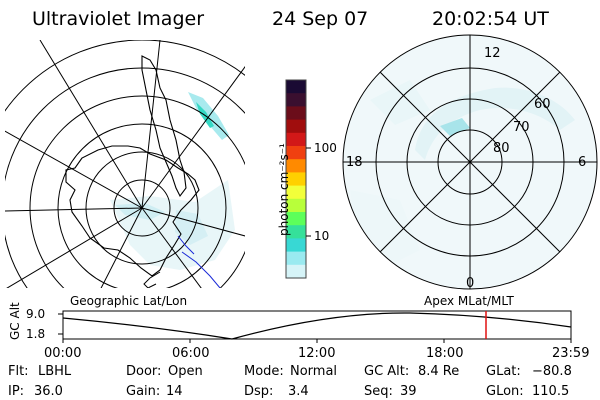  What do you see at coordinates (571, 353) in the screenshot?
I see `timeline-x-tick: 23:59` at bounding box center [571, 353].